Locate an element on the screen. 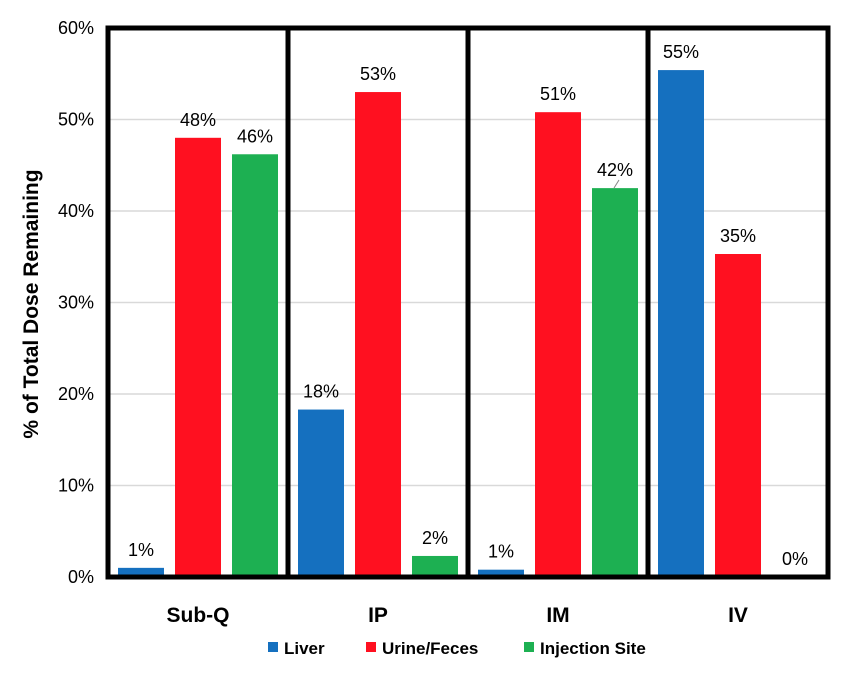 The image size is (846, 676). bar-injection-site-sub-q is located at coordinates (255, 365).